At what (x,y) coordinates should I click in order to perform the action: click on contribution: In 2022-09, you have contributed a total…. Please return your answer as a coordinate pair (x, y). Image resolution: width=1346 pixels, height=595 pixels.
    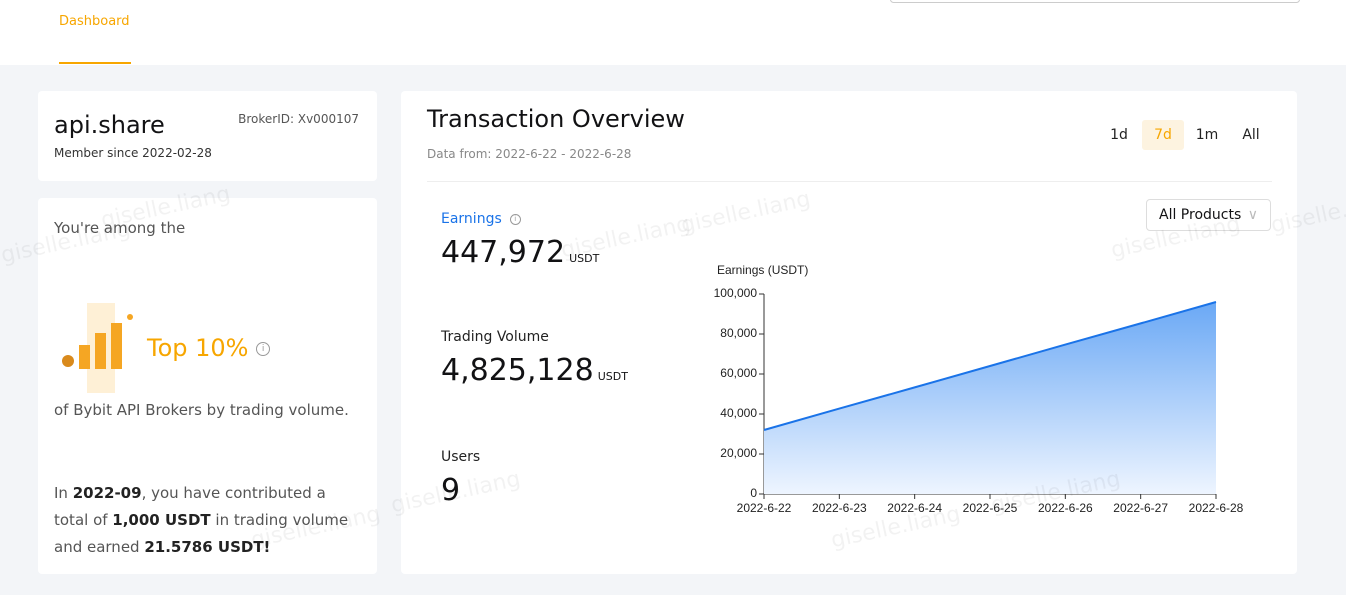
    Looking at the image, I should click on (209, 520).